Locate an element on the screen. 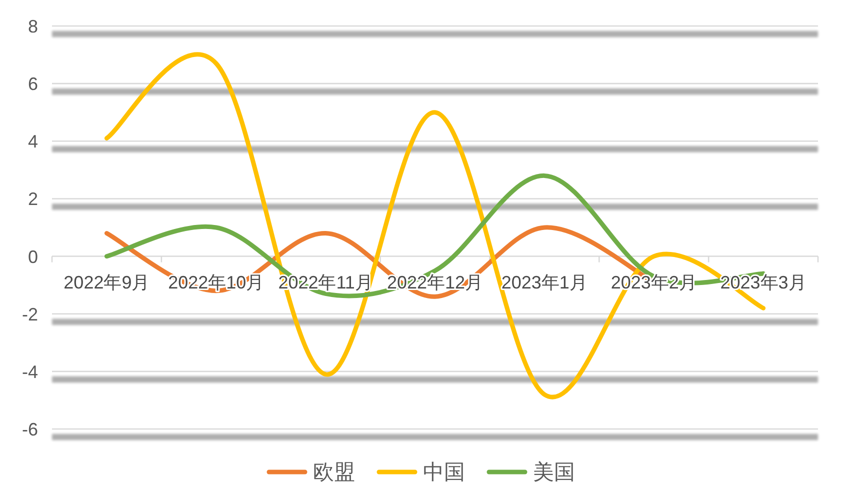 The width and height of the screenshot is (842, 502). x-tick-label: 2023年1月 is located at coordinates (544, 282).